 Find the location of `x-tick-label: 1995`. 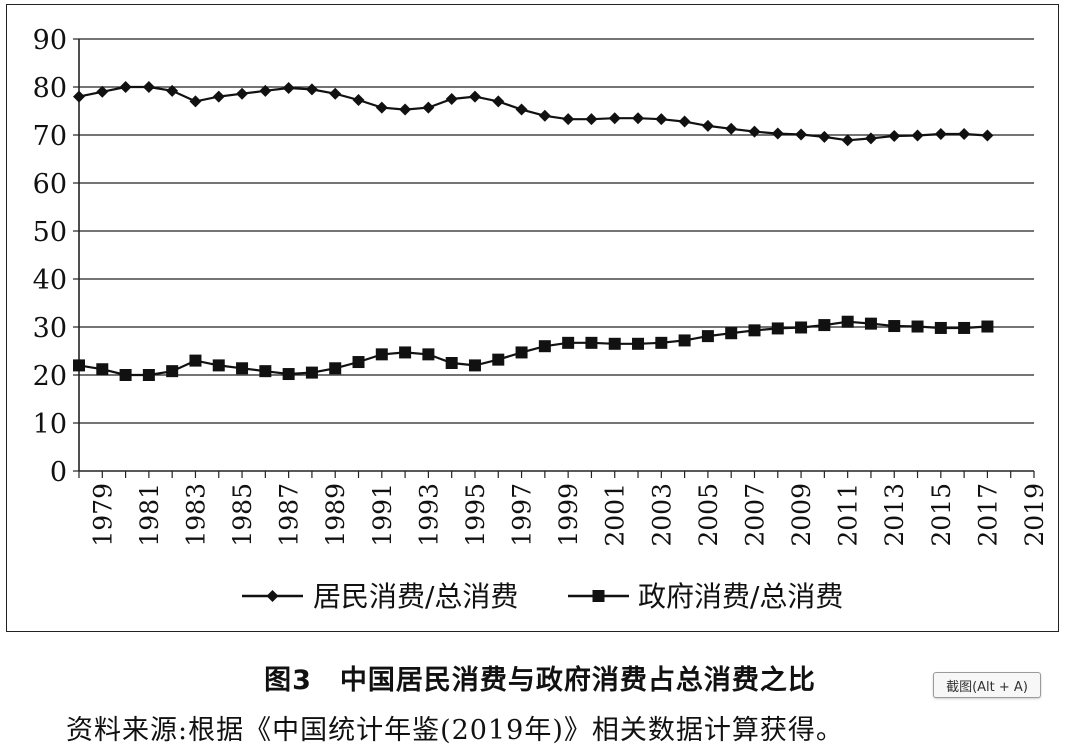

x-tick-label: 1995 is located at coordinates (475, 515).